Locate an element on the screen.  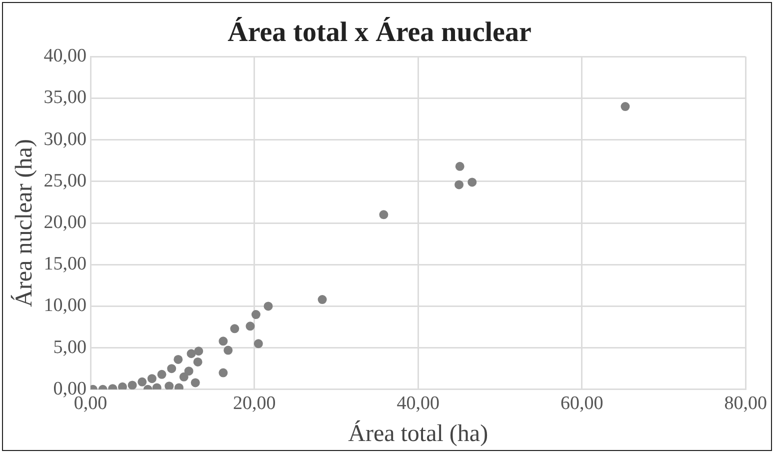
y-axis-title: Área nuclear (ha) is located at coordinates (24, 223).